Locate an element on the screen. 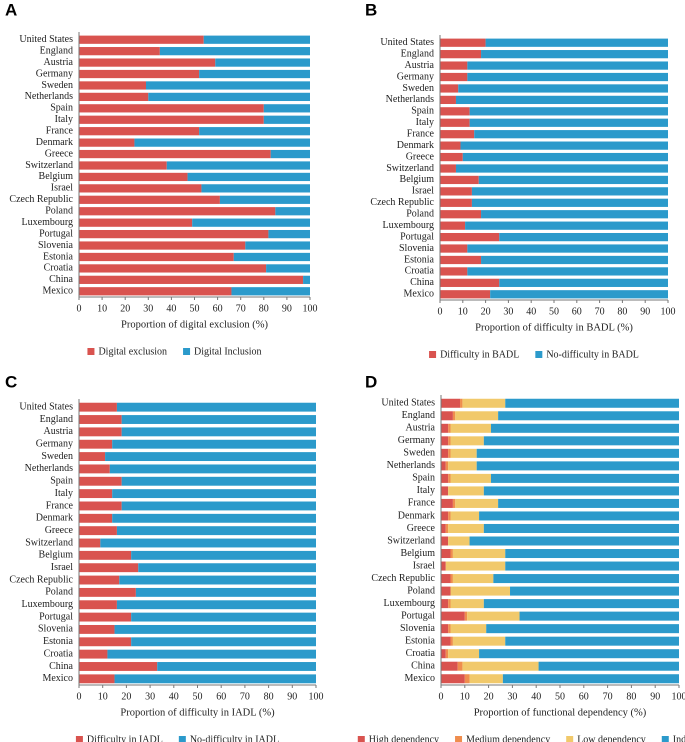 The height and width of the screenshot is (742, 685). y-tick-label: Czech Republic is located at coordinates (402, 202).